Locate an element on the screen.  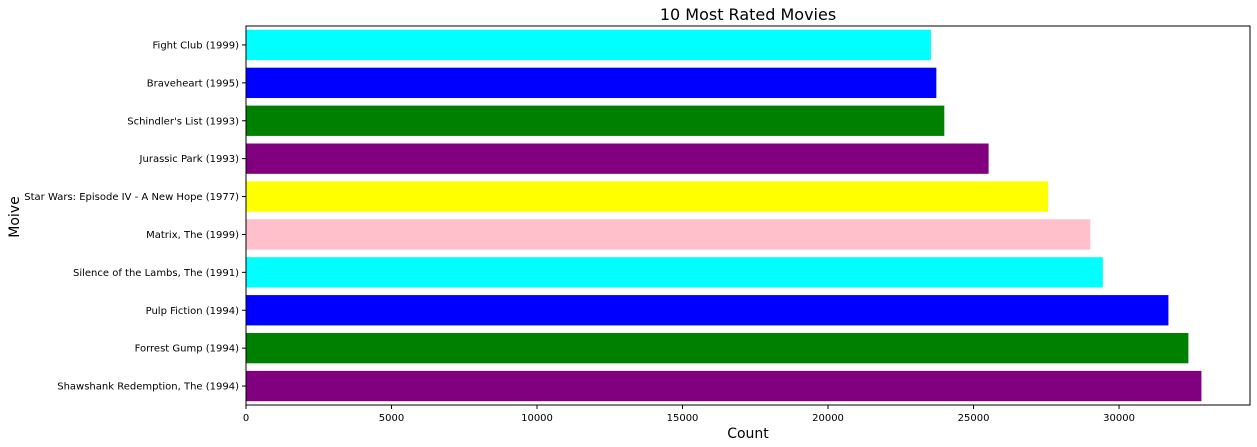
y-tick-label: Silence of the Lambs, The (1991) is located at coordinates (156, 273).